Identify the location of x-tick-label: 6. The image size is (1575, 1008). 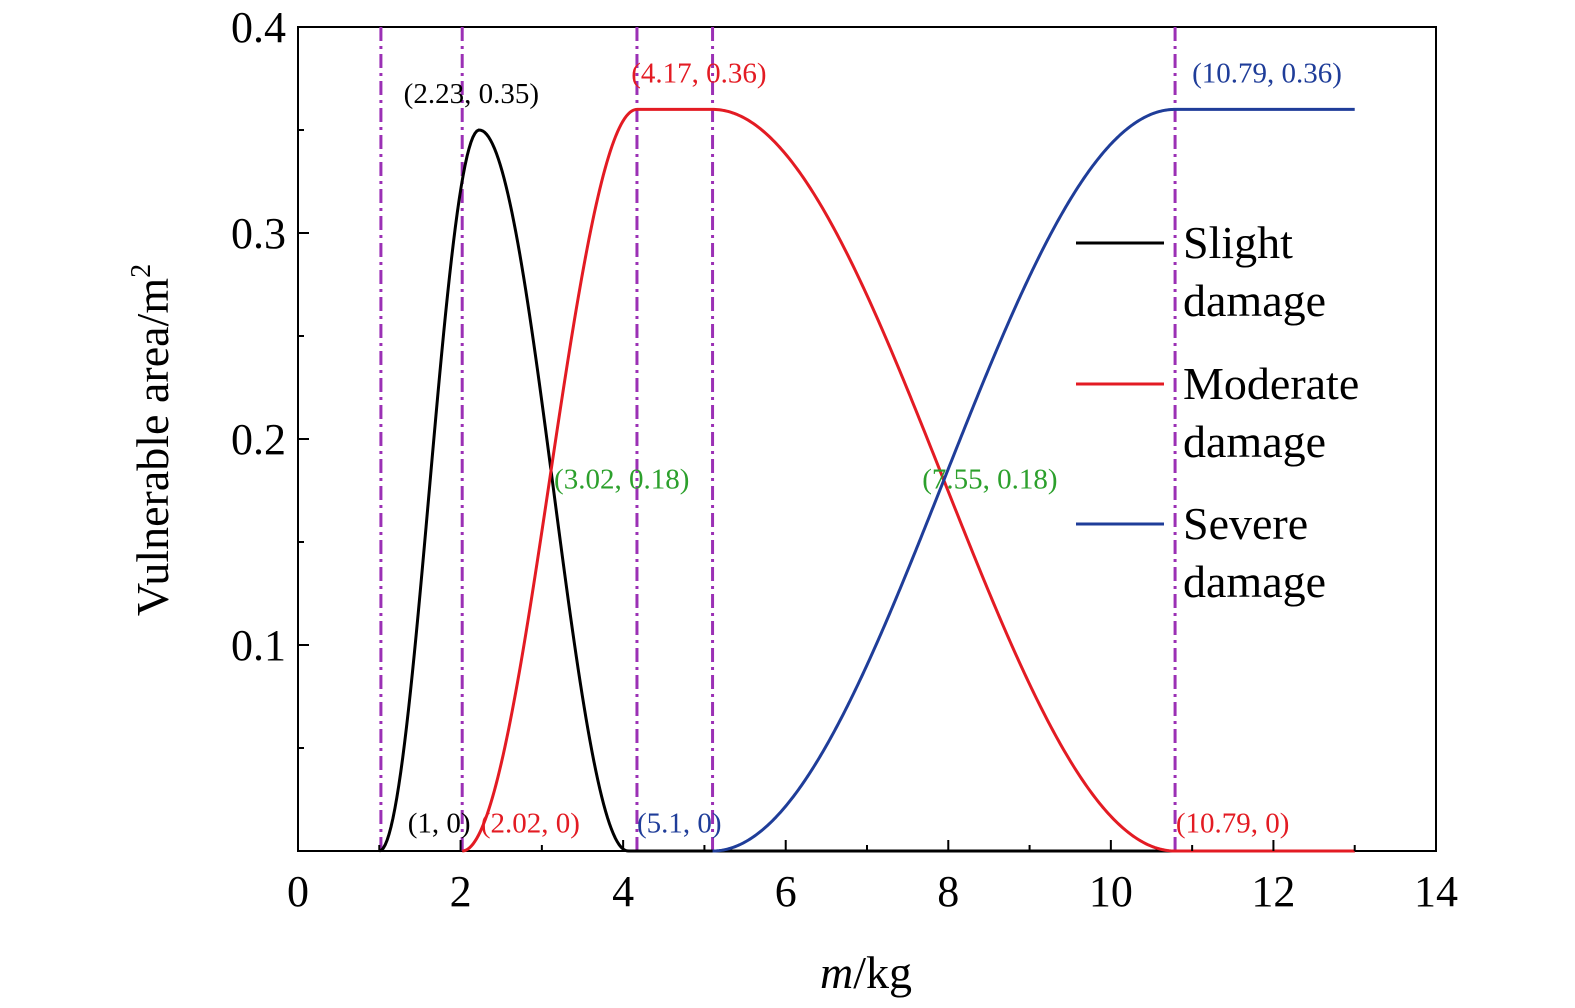
(786, 891).